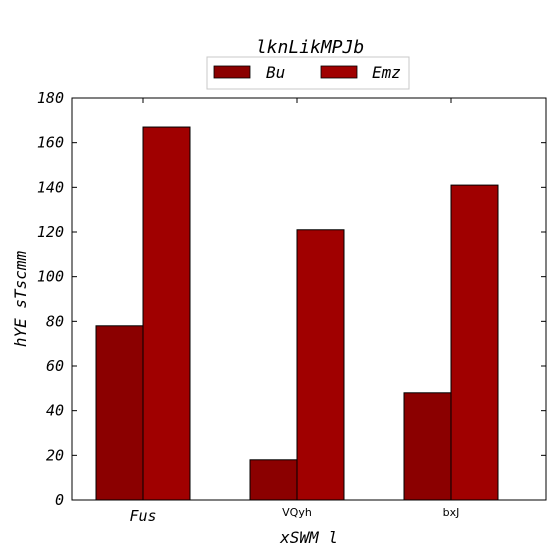 Image resolution: width=560 pixels, height=560 pixels. I want to click on bar-emz-bxj, so click(474, 342).